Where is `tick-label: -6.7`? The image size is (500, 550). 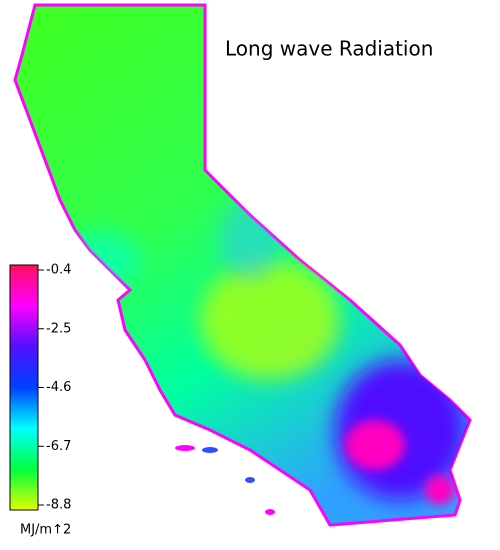 tick-label: -6.7 is located at coordinates (58, 446).